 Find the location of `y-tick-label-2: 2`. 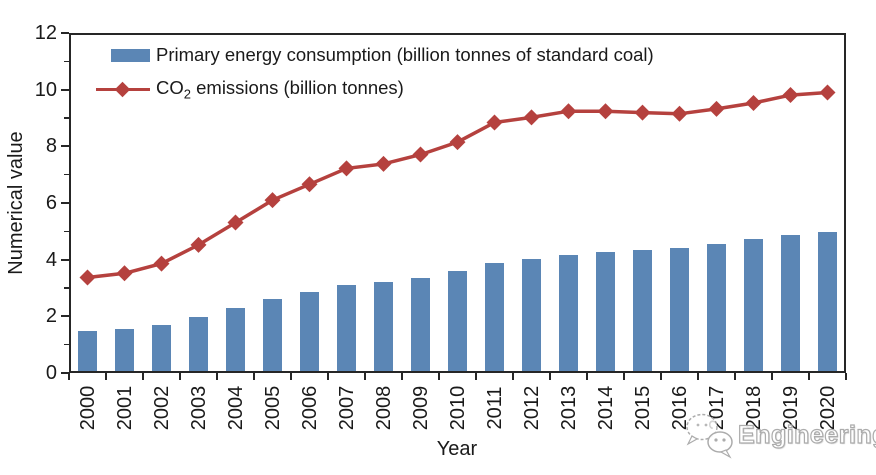

y-tick-label-2: 2 is located at coordinates (51, 316).